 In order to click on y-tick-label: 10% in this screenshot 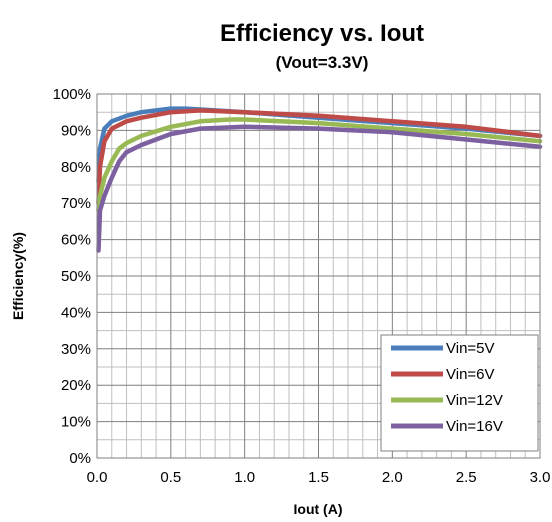, I will do `click(76, 422)`.